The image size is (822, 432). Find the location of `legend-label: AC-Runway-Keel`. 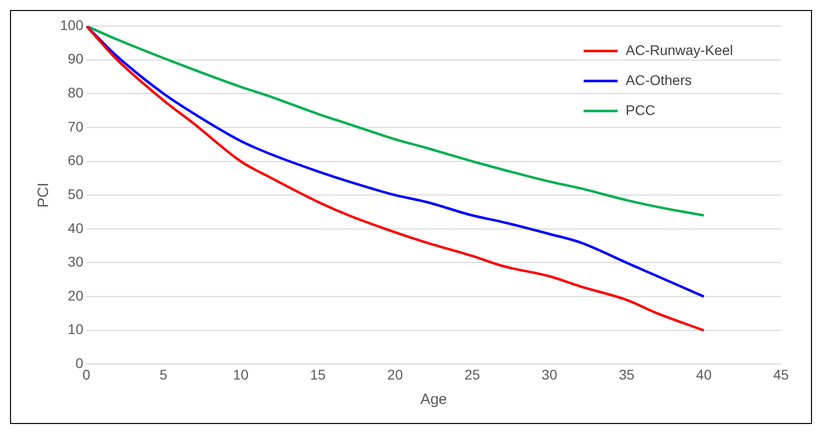

legend-label: AC-Runway-Keel is located at coordinates (680, 50).